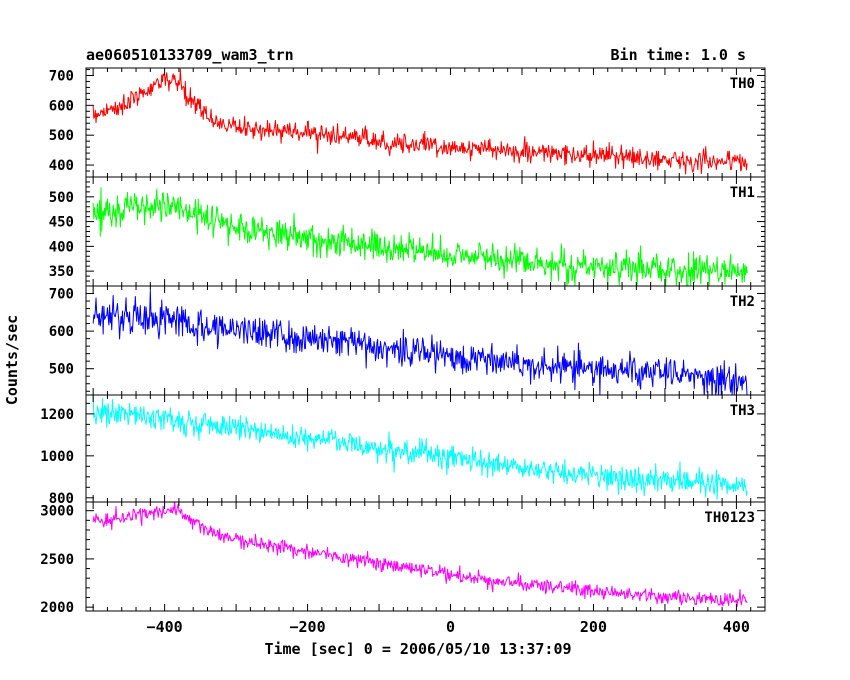 The image size is (850, 680). What do you see at coordinates (417, 649) in the screenshot?
I see `x-axis-label: Time [sec] 0 = 2006/05/10 13:37:09` at bounding box center [417, 649].